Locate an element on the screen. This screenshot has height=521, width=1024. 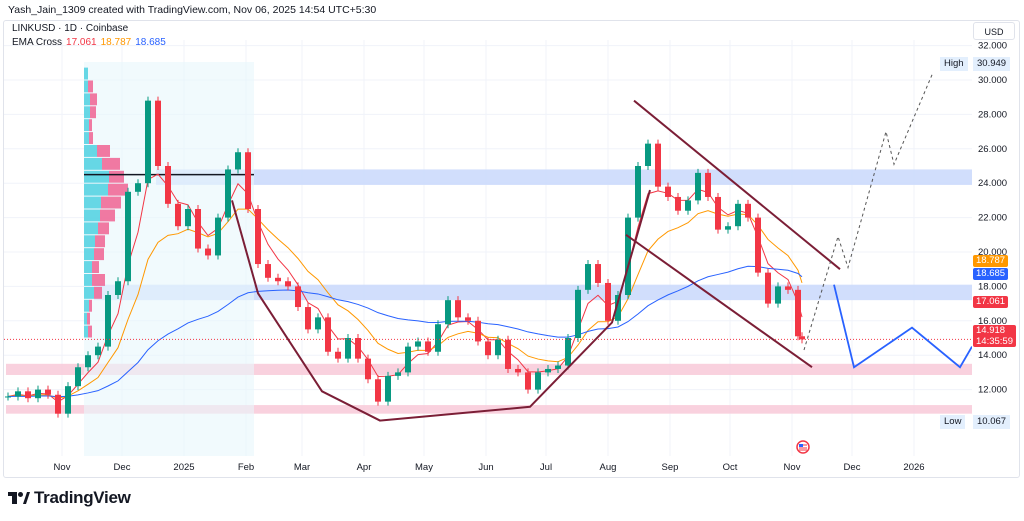
x-tick-label: Jul is located at coordinates (546, 467).